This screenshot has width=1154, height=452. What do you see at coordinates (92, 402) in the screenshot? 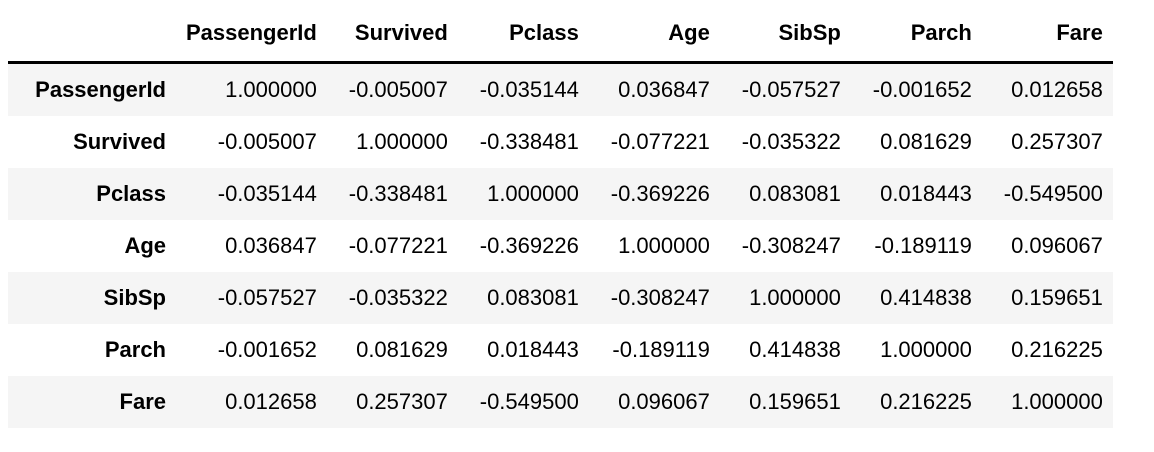
I see `row-header-fare: Fare` at bounding box center [92, 402].